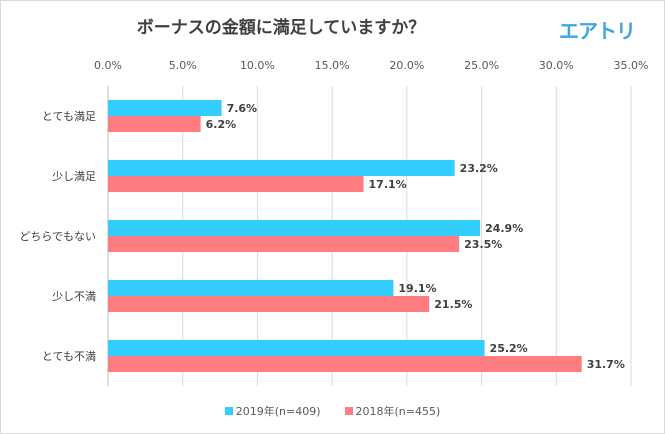  Describe the element at coordinates (281, 28) in the screenshot. I see `chart-title: ボーナスの金額に満足していますか？` at that location.